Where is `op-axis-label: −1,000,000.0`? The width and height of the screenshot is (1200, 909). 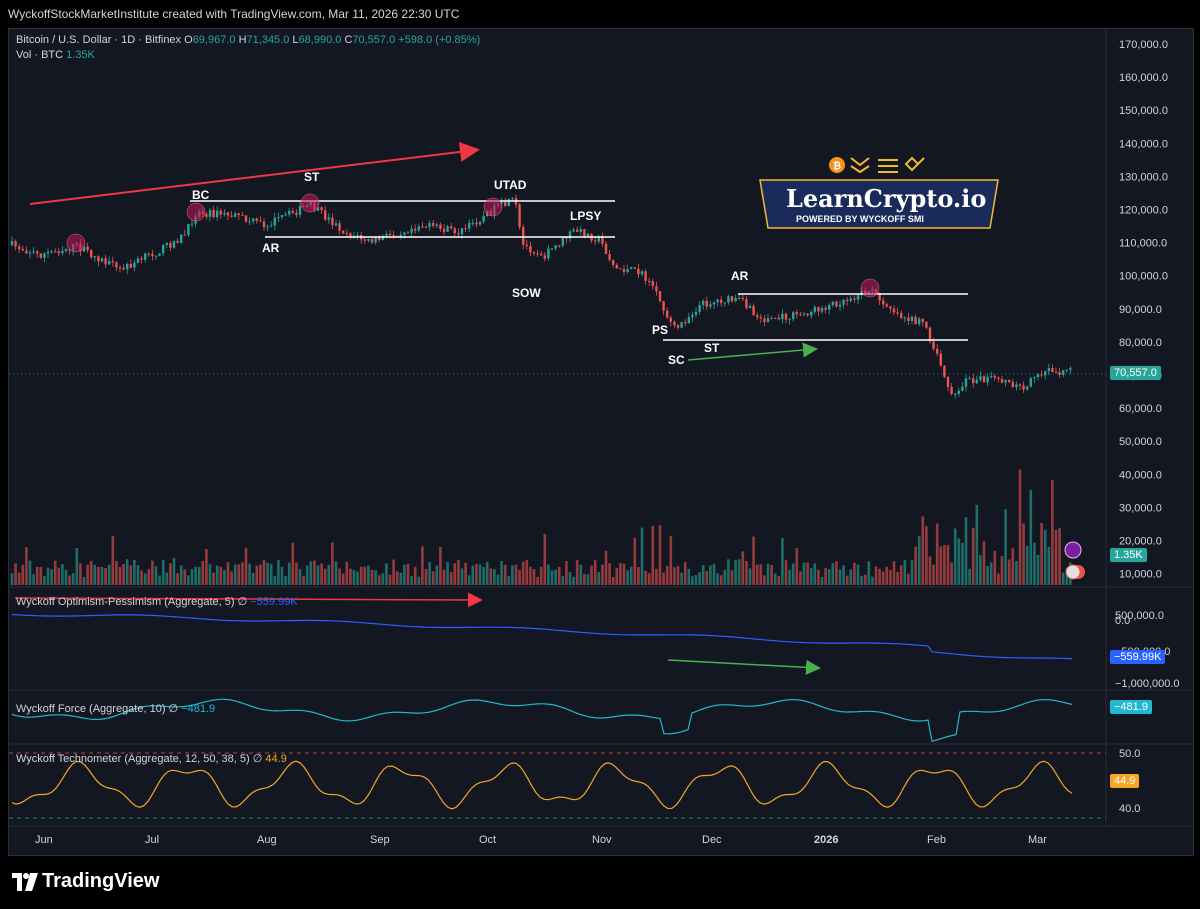
op-axis-label: −1,000,000.0 is located at coordinates (1147, 684).